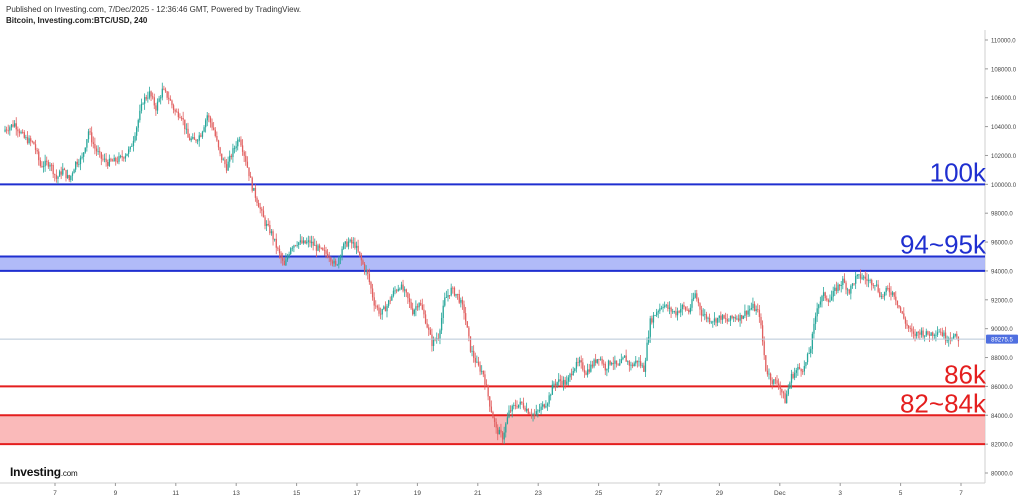 This screenshot has width=1024, height=499. Describe the element at coordinates (539, 493) in the screenshot. I see `x-tick-label: 23` at that location.